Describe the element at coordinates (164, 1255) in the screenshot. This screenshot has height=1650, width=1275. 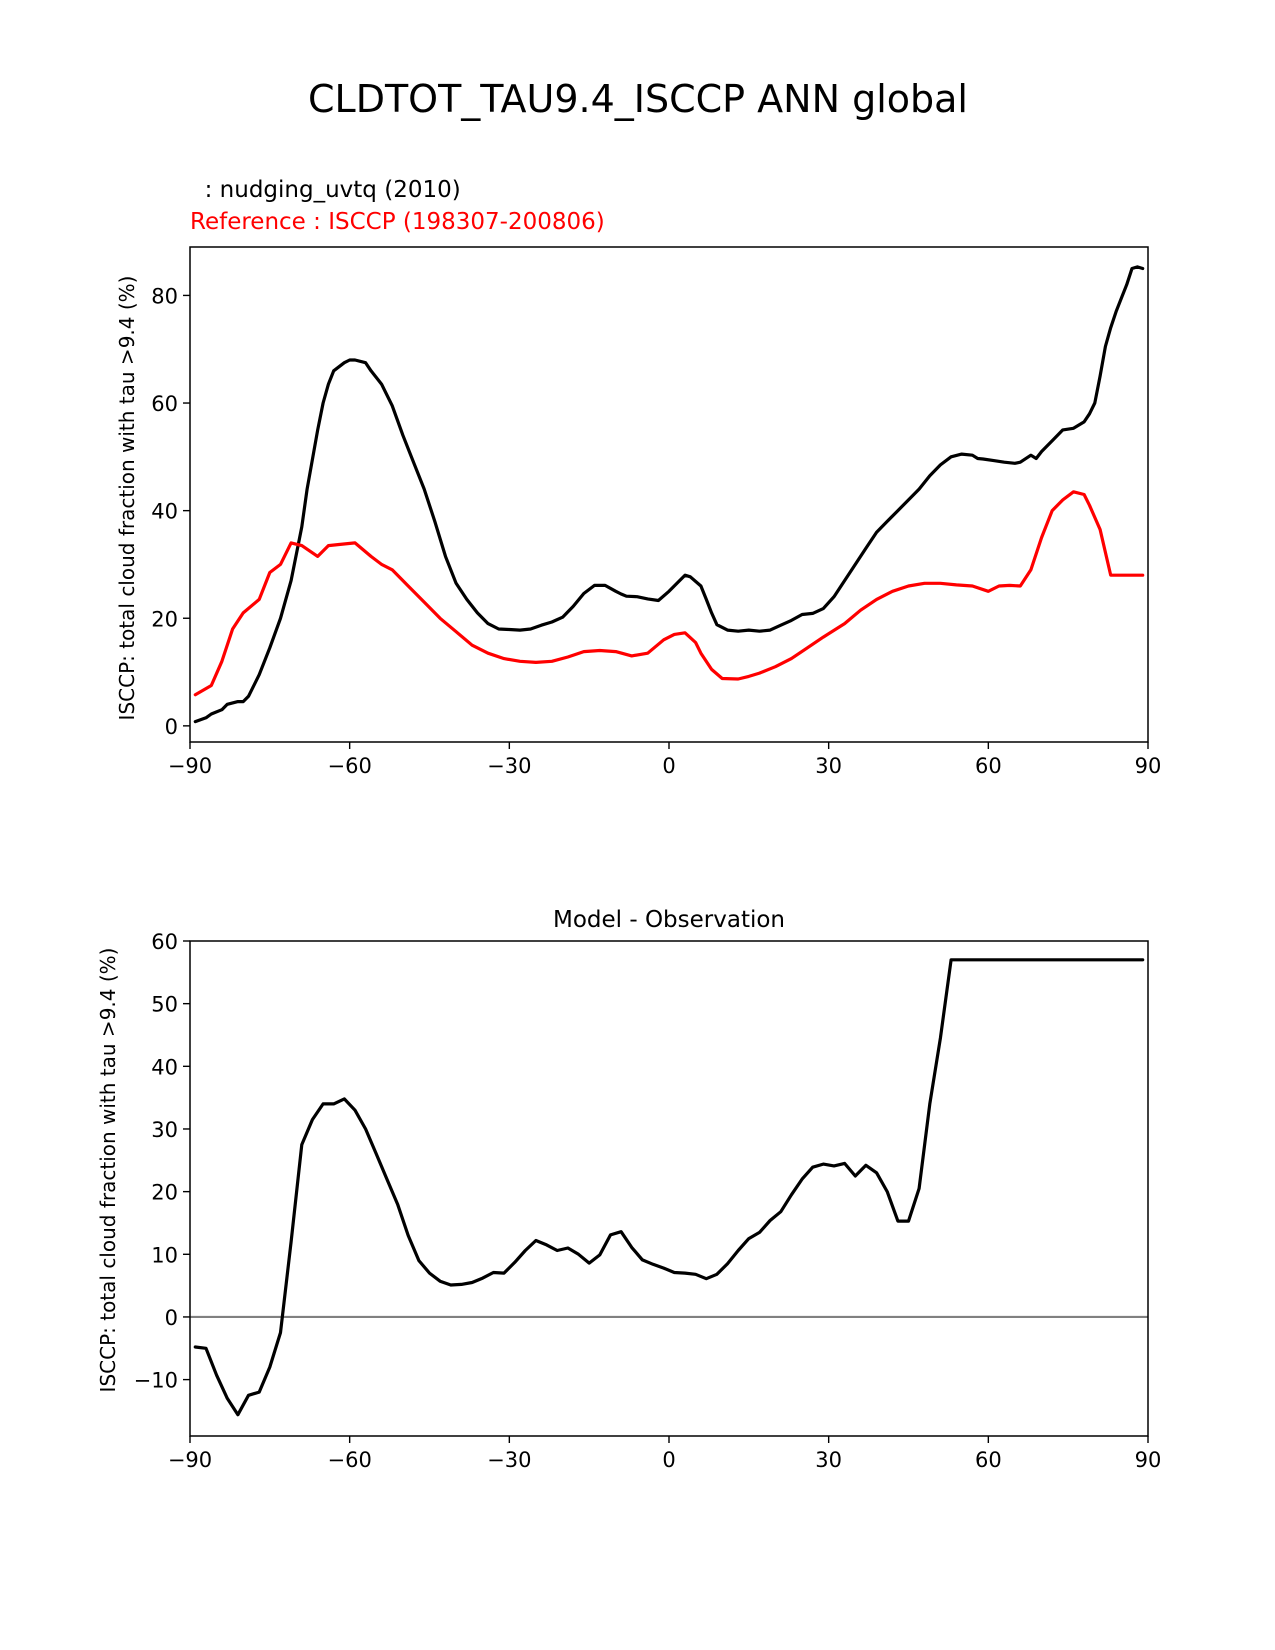
I see `bottom-ytick-label: 10` at that location.